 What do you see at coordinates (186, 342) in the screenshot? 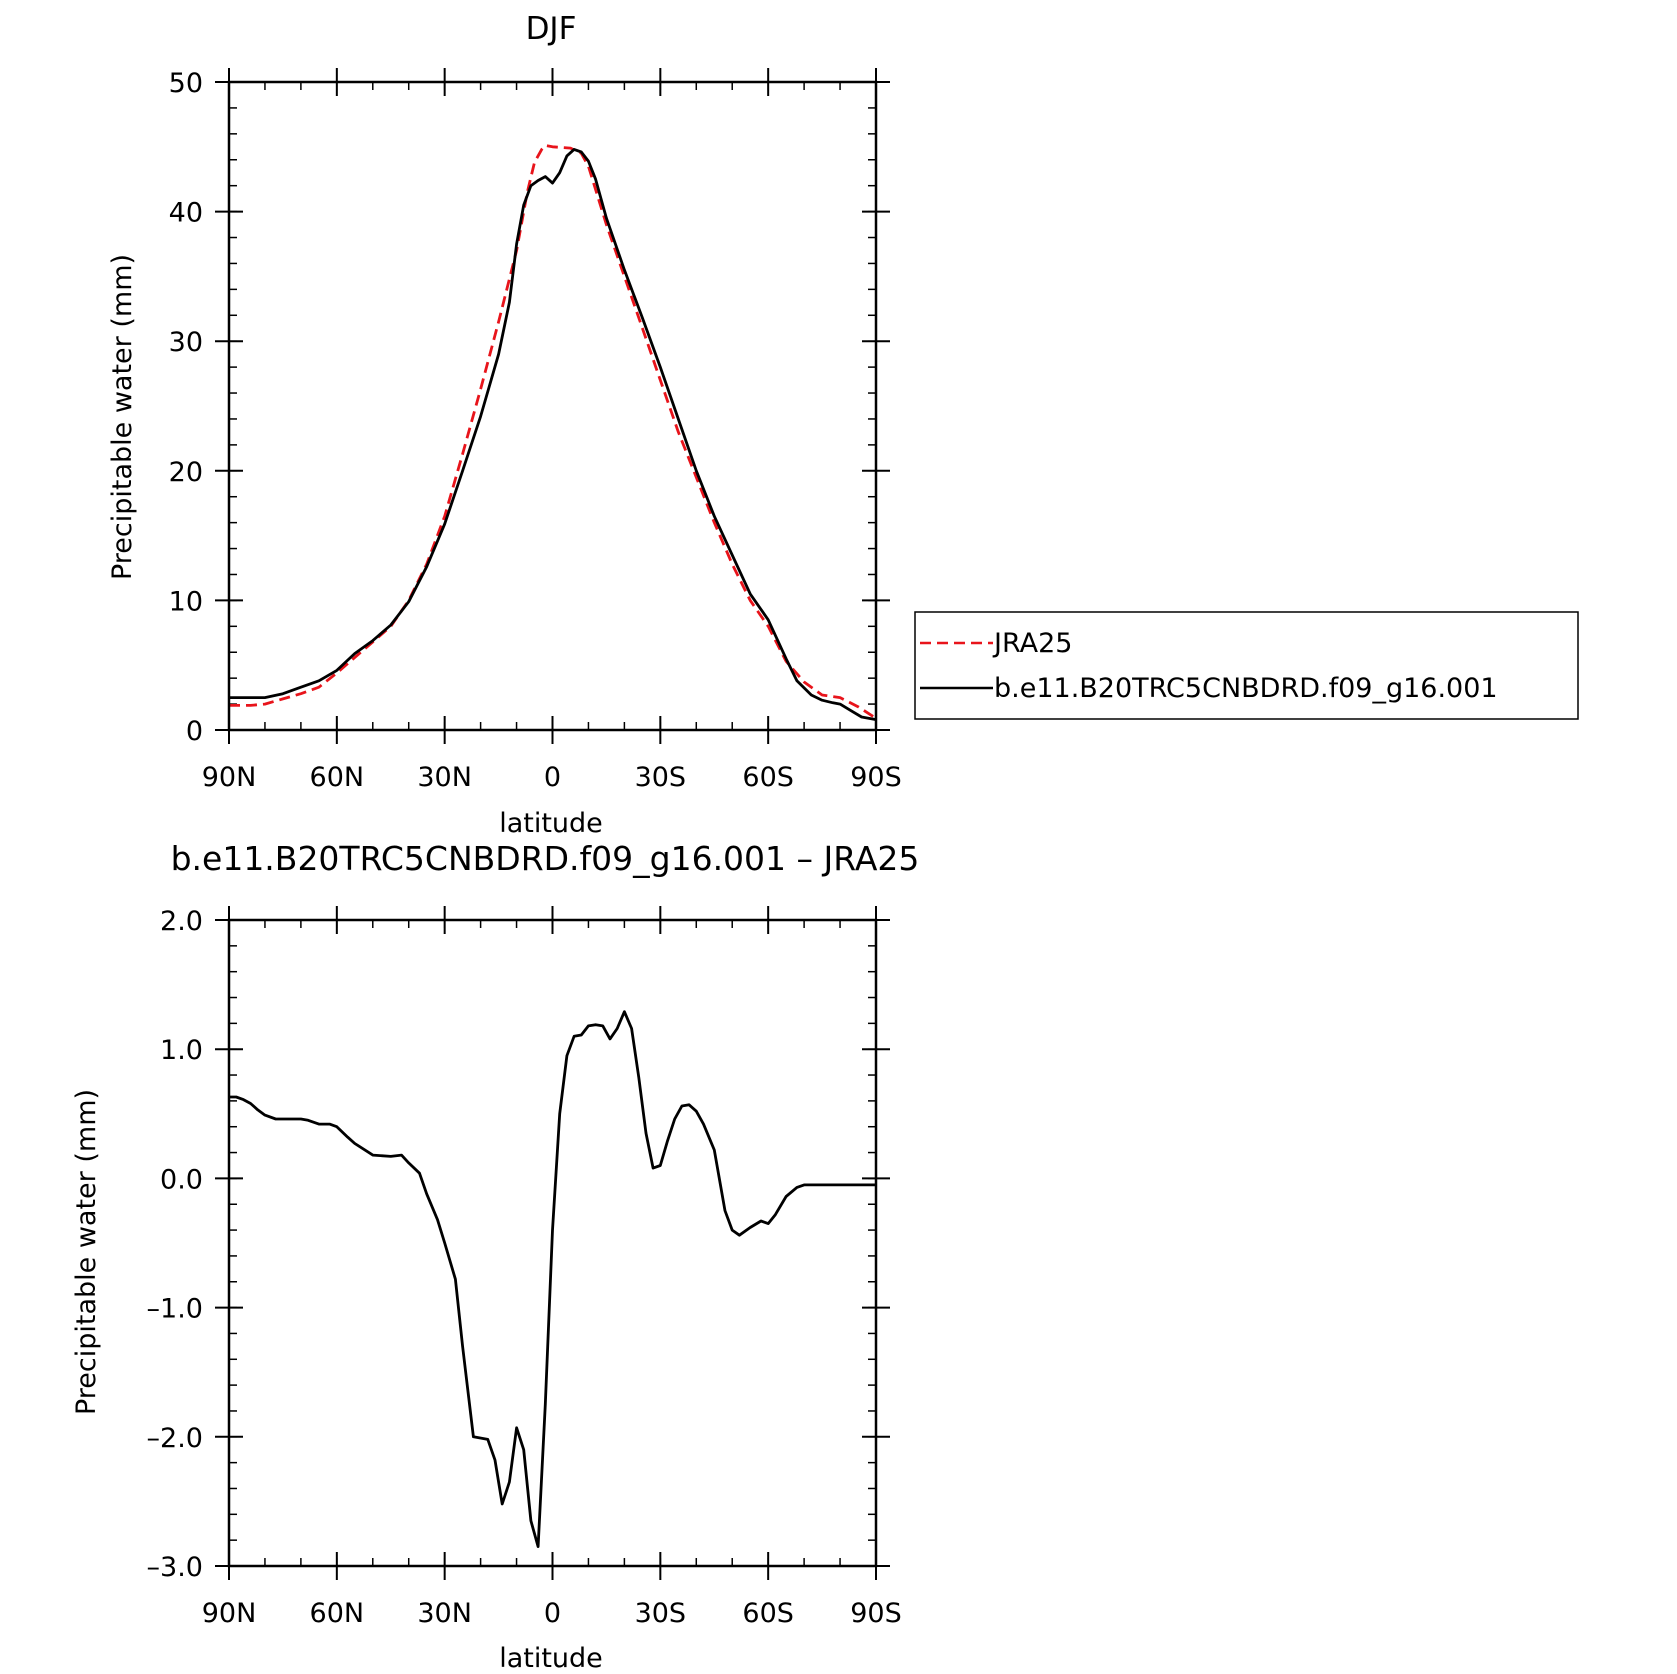
I see `y-tick-label: 30` at bounding box center [186, 342].